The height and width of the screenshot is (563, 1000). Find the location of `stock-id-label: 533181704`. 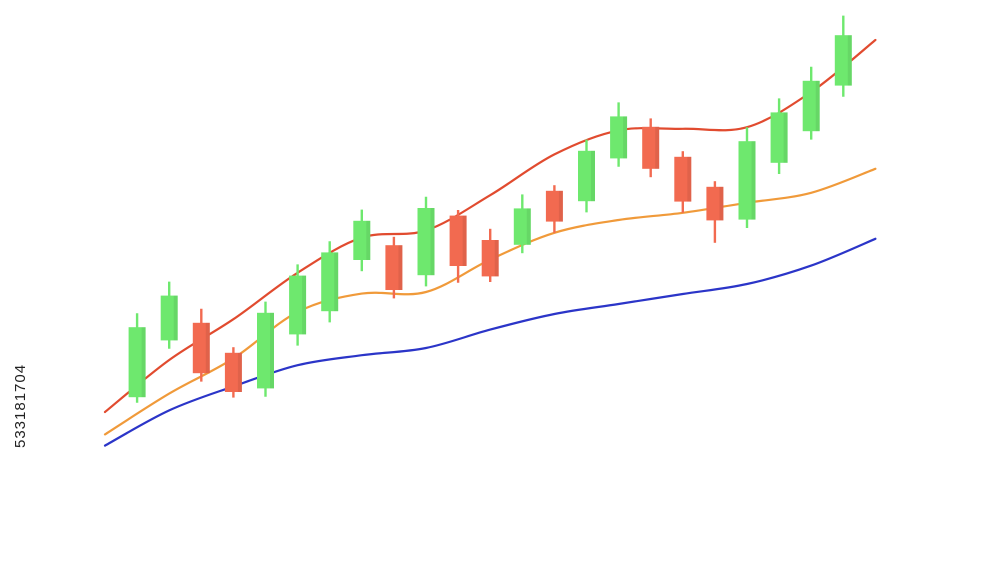

stock-id-label: 533181704 is located at coordinates (20, 405).